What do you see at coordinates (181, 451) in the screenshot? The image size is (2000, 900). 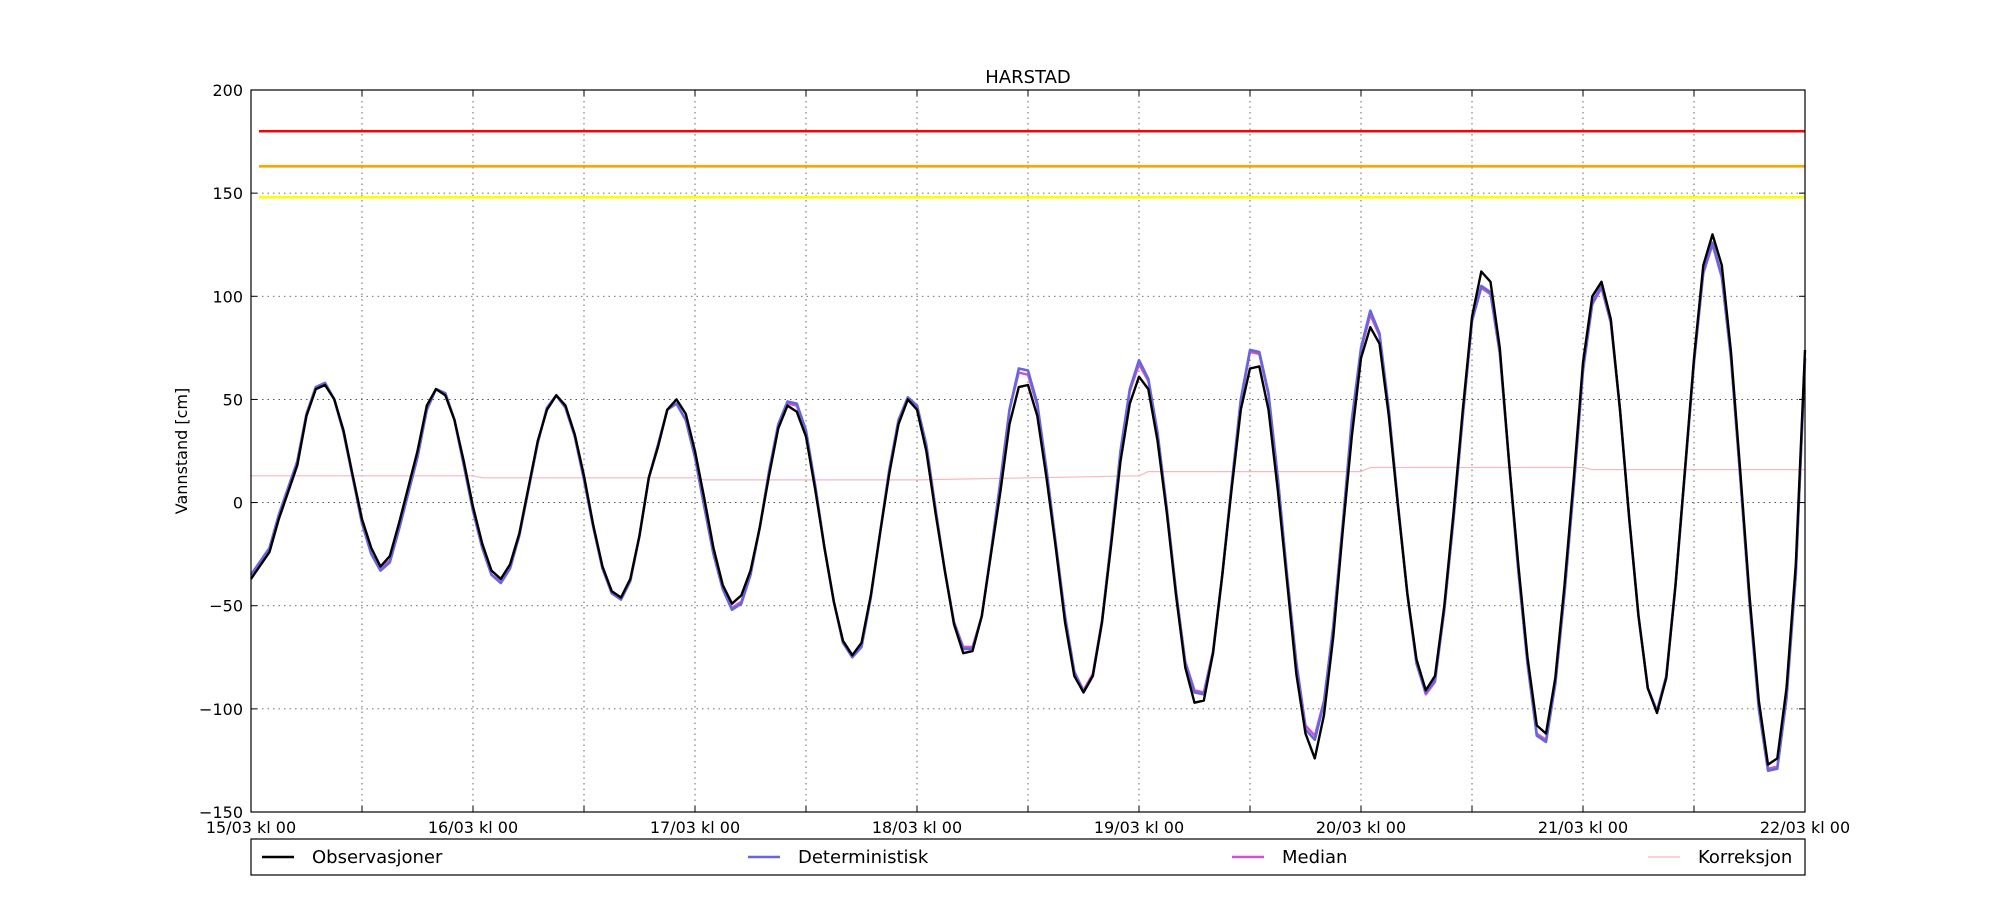 I see `y-axis-label: Vannstand [cm]` at bounding box center [181, 451].